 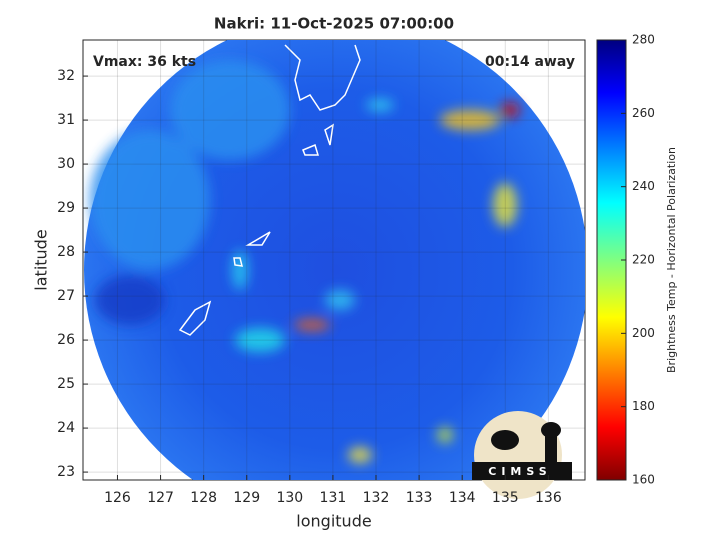 What do you see at coordinates (66, 428) in the screenshot?
I see `y-tick-label: 24` at bounding box center [66, 428].